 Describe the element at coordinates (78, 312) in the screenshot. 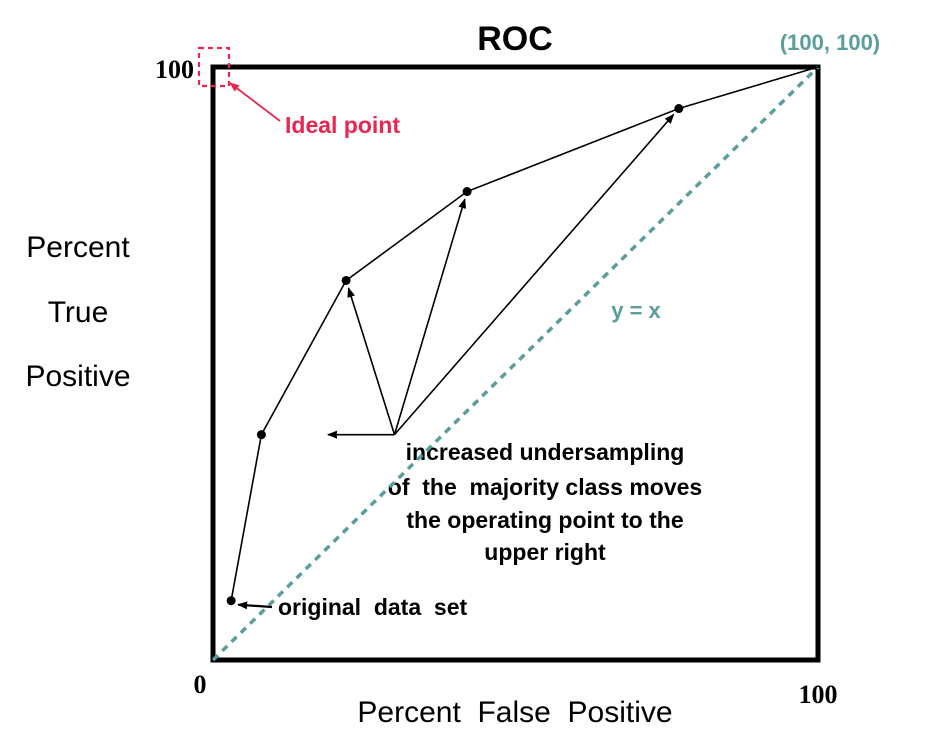

I see `y-axis-label-line-2: True` at that location.